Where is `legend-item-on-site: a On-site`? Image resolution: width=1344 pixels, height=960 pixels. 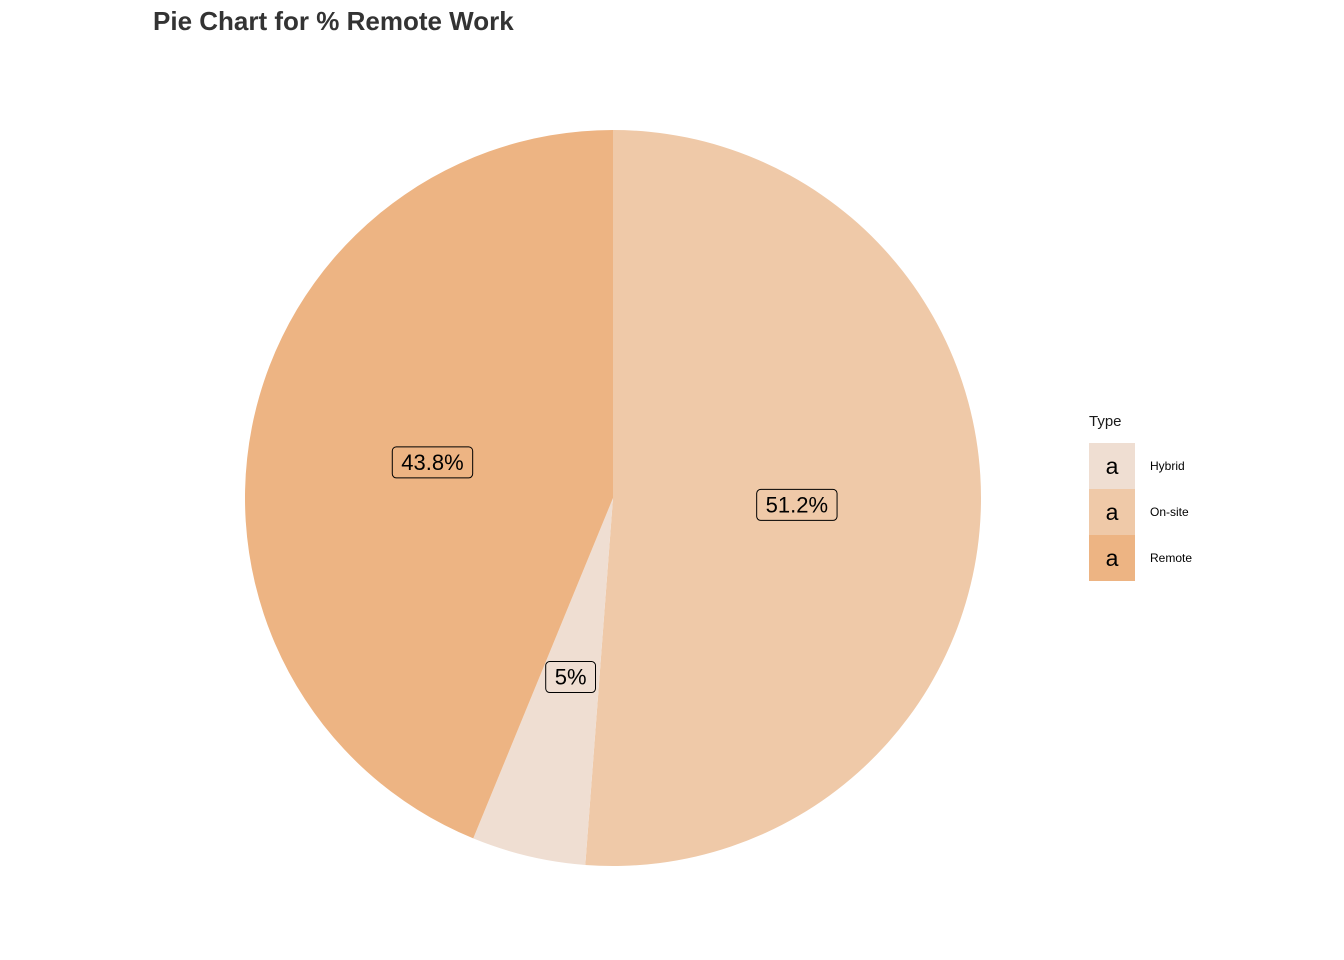 legend-item-on-site: a On-site is located at coordinates (1140, 512).